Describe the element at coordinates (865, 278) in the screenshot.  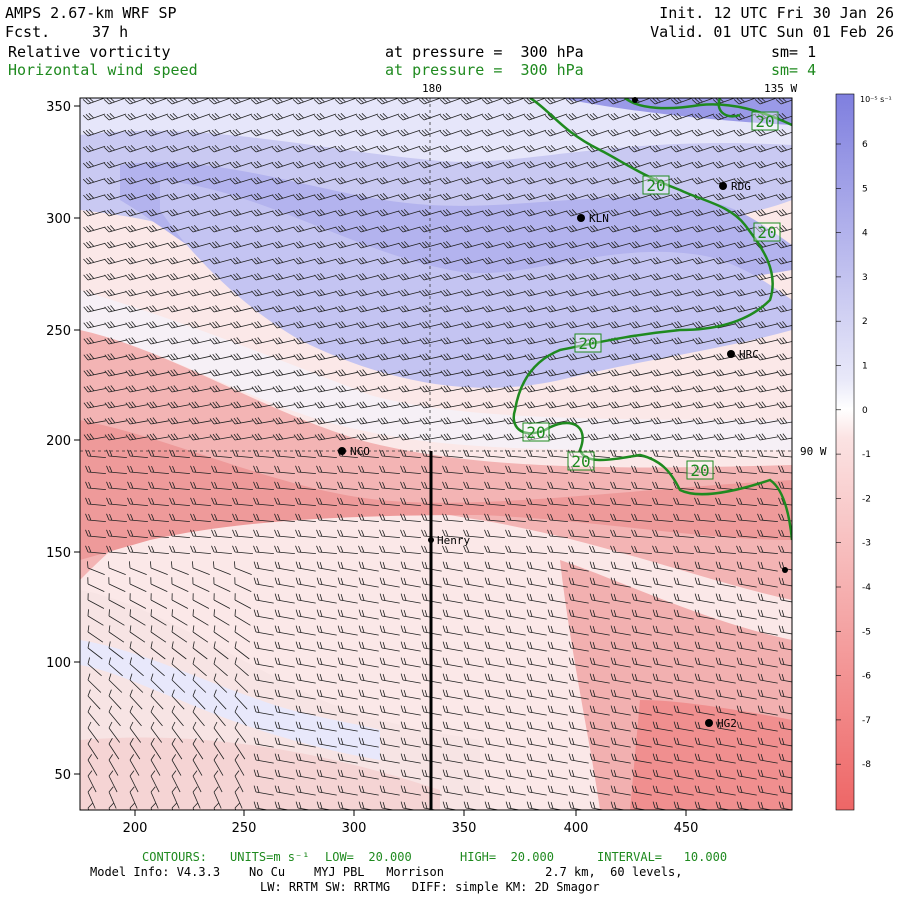
I see `colorbar-tick-label: 3` at that location.